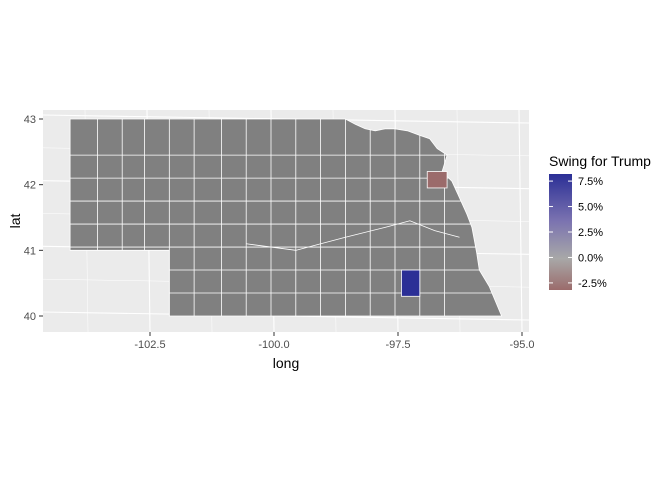 This screenshot has width=672, height=480. I want to click on x-tick-label: -100.0, so click(273, 345).